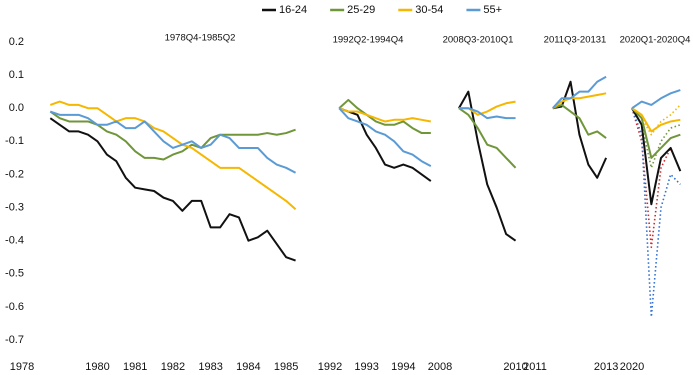 This screenshot has width=693, height=375. Describe the element at coordinates (14, 141) in the screenshot. I see `y-tick-label: -0.1` at that location.